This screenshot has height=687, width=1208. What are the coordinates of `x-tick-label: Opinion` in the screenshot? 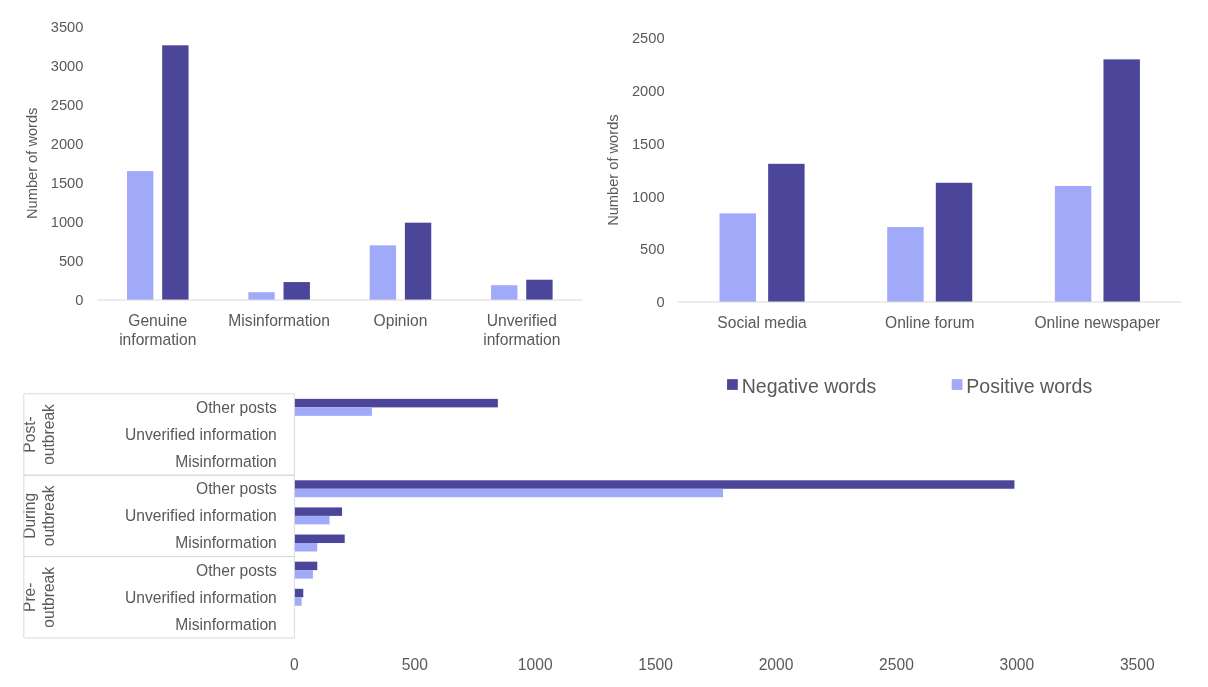 It's located at (400, 321).